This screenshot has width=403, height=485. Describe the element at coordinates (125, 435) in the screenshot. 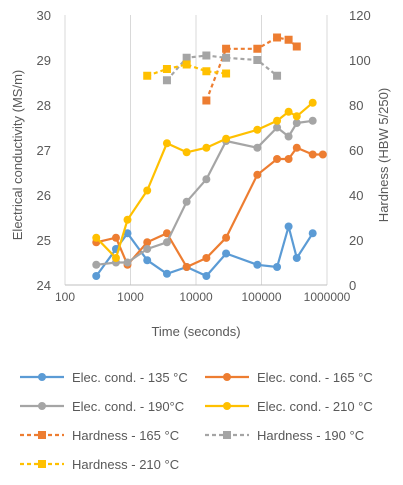

I see `legend-label: Hardness - 165 °C` at that location.